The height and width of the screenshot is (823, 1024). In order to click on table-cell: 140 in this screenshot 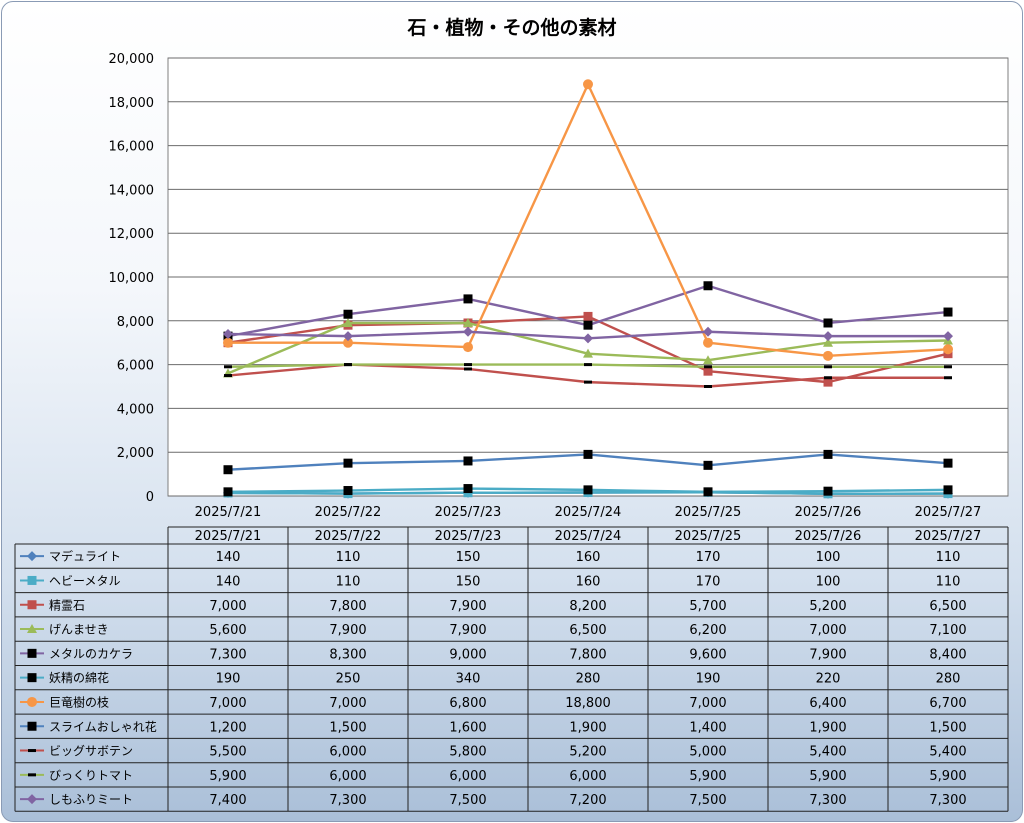, I will do `click(228, 557)`.